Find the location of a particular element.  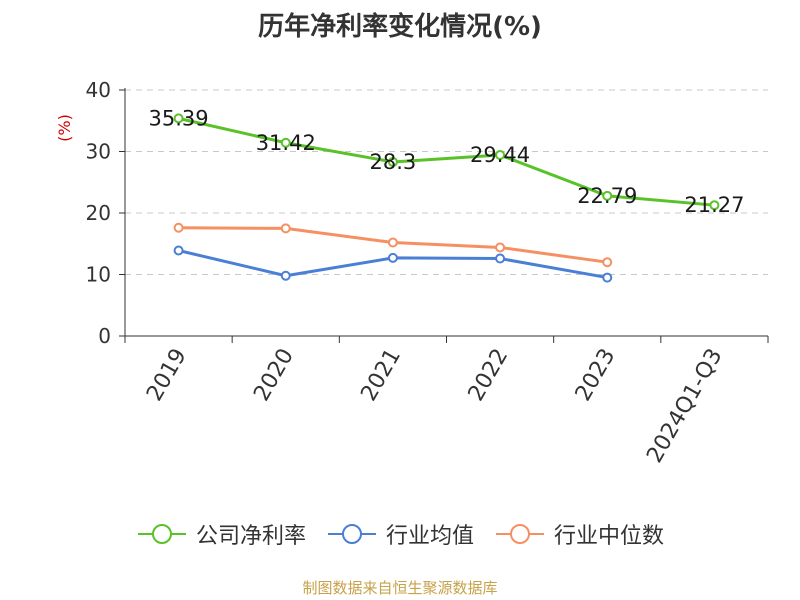

chart-title: 历年净利率变化情况(%) is located at coordinates (400, 27).